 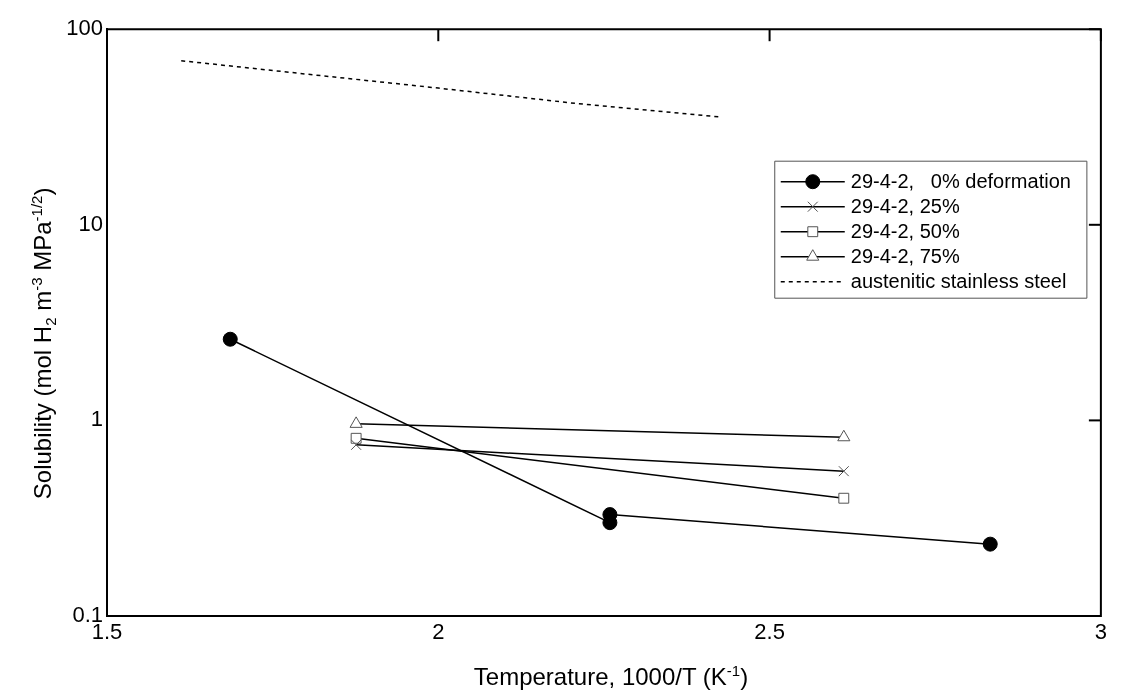 What do you see at coordinates (96, 419) in the screenshot?
I see `y-tick-label: 1` at bounding box center [96, 419].